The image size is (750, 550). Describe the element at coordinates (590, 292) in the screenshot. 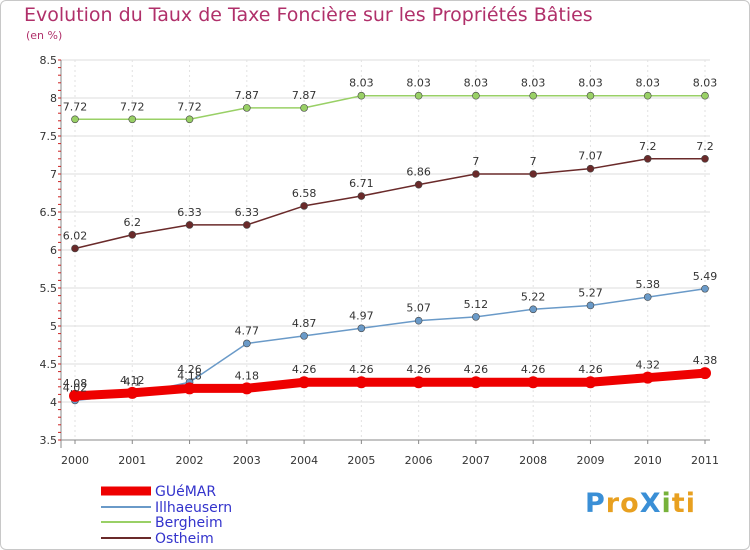

I see `data-label: 5.27` at that location.